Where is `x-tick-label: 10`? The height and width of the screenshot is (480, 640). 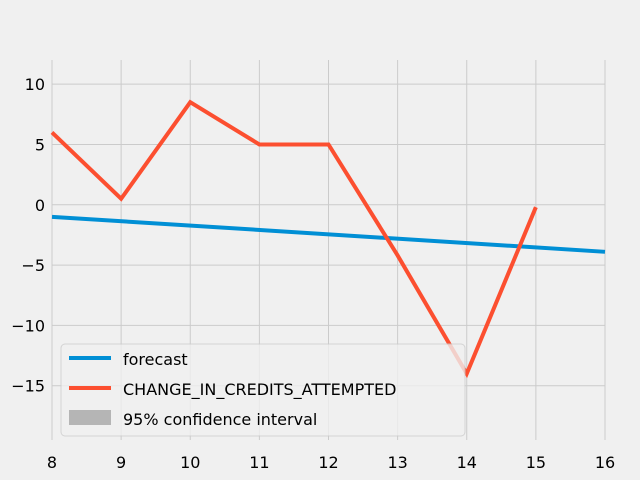 x-tick-label: 10 is located at coordinates (190, 462).